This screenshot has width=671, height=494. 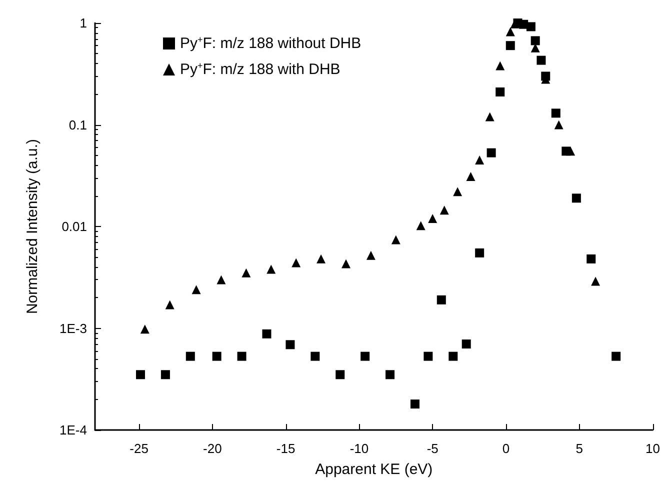 What do you see at coordinates (139, 448) in the screenshot?
I see `x-tick-label: -25` at bounding box center [139, 448].